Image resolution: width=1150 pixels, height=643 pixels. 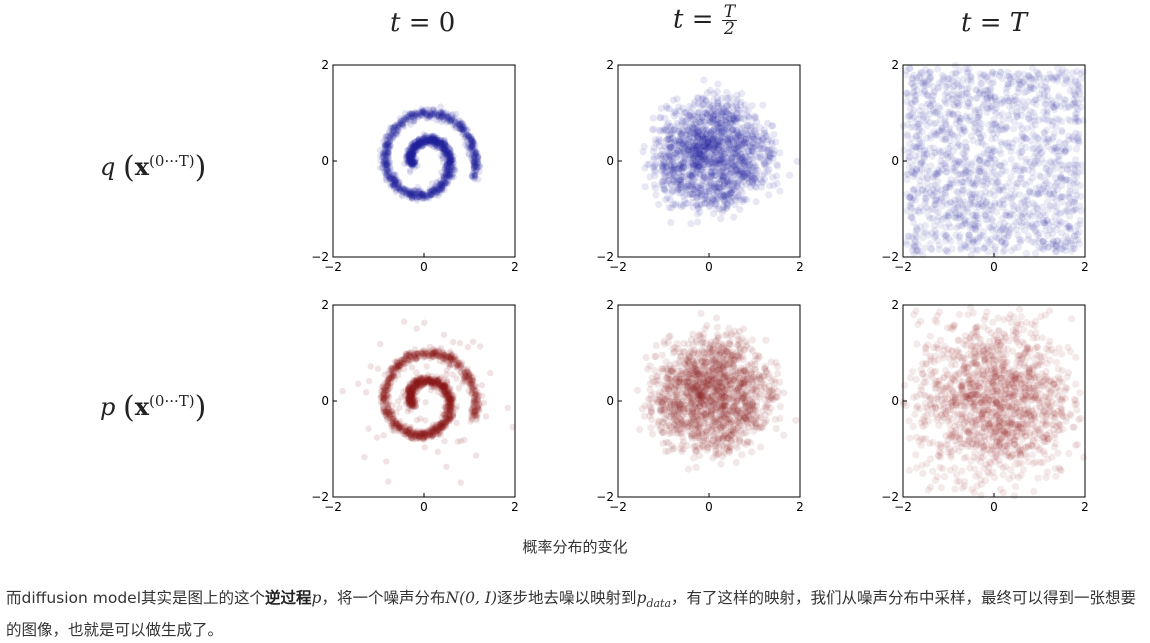 What do you see at coordinates (610, 161) in the screenshot?
I see `y-tick-label: 0` at bounding box center [610, 161].